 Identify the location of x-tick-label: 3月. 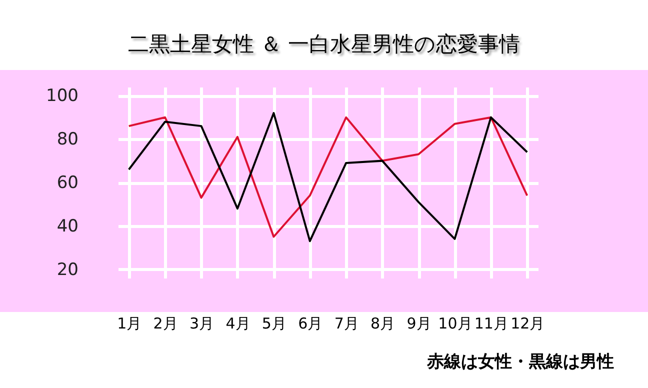
(202, 323).